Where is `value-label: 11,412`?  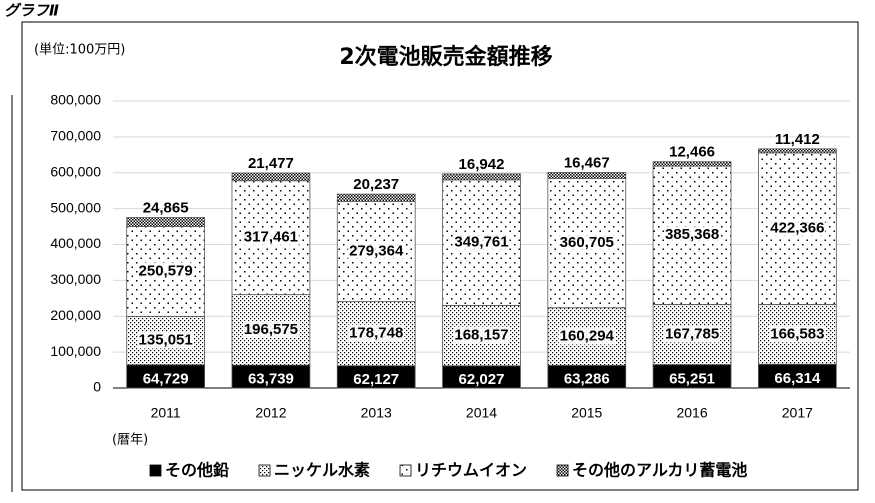
value-label: 11,412 is located at coordinates (797, 139).